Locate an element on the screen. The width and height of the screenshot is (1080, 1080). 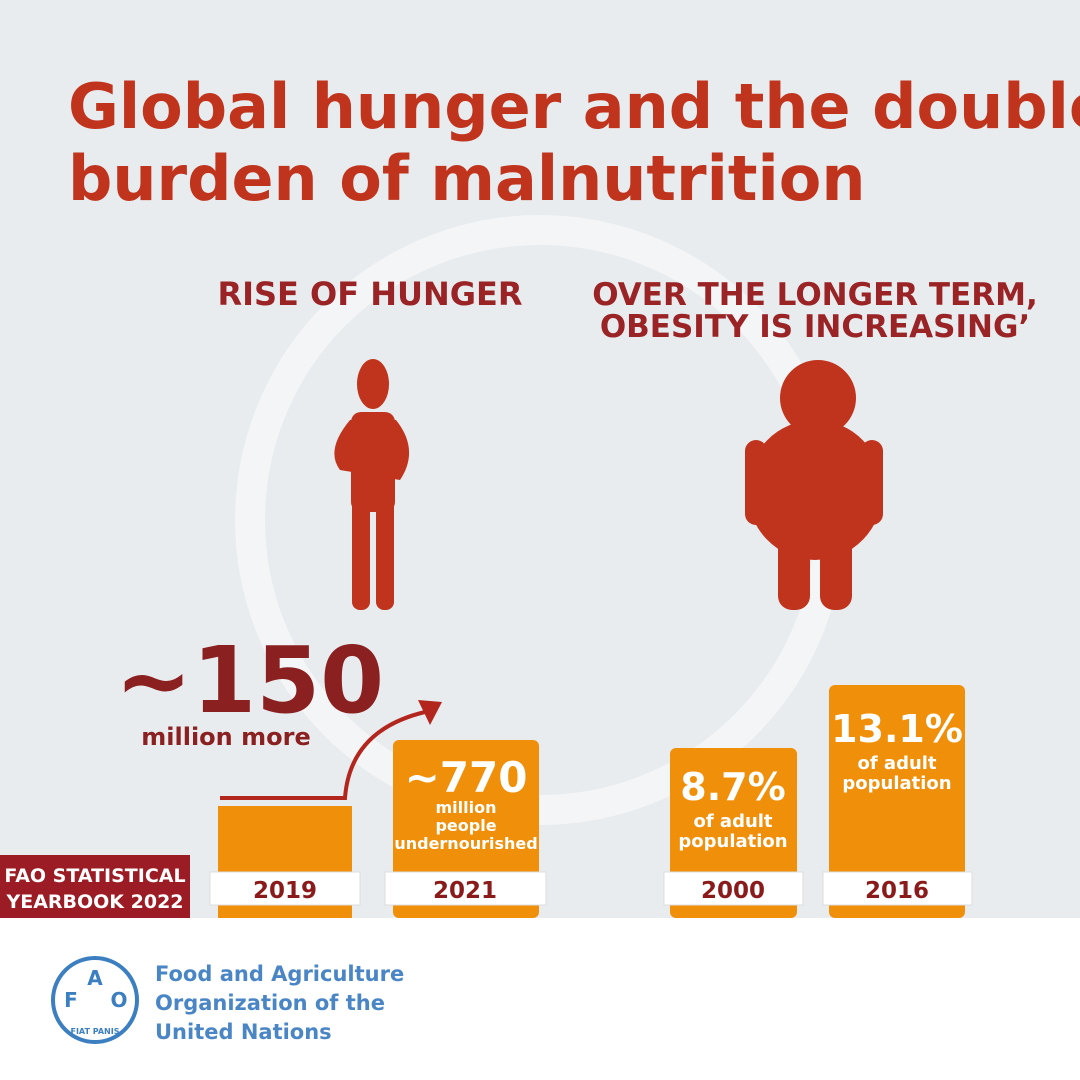
thin-figure is located at coordinates (372, 484).